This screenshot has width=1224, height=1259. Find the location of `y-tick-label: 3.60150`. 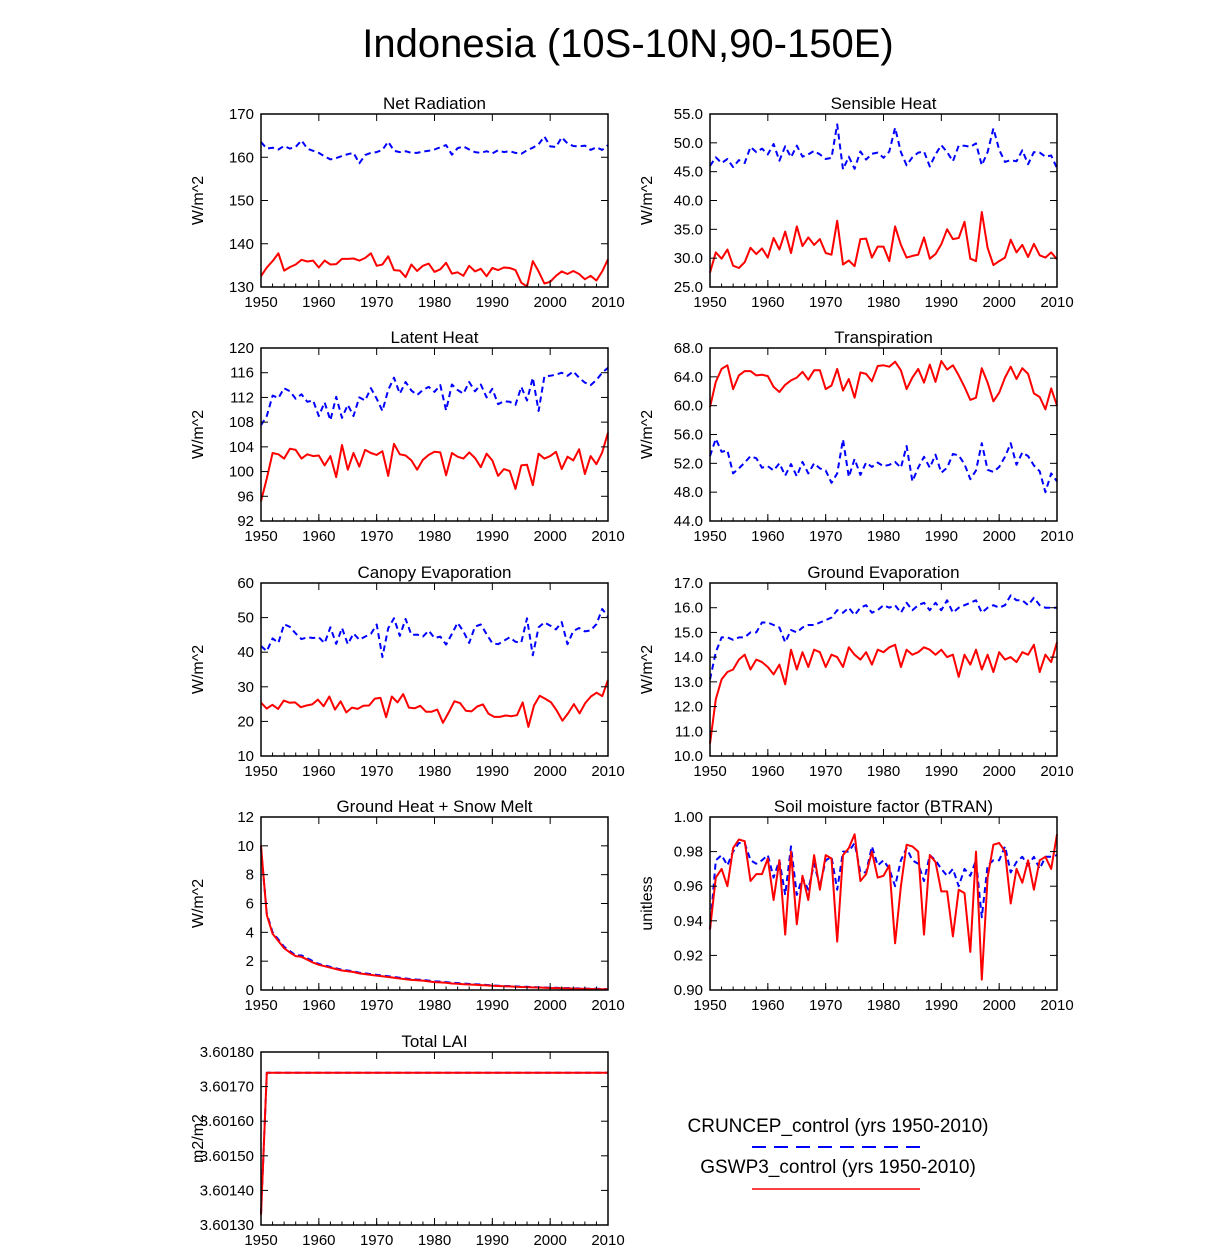

y-tick-label: 3.60150 is located at coordinates (227, 1156).